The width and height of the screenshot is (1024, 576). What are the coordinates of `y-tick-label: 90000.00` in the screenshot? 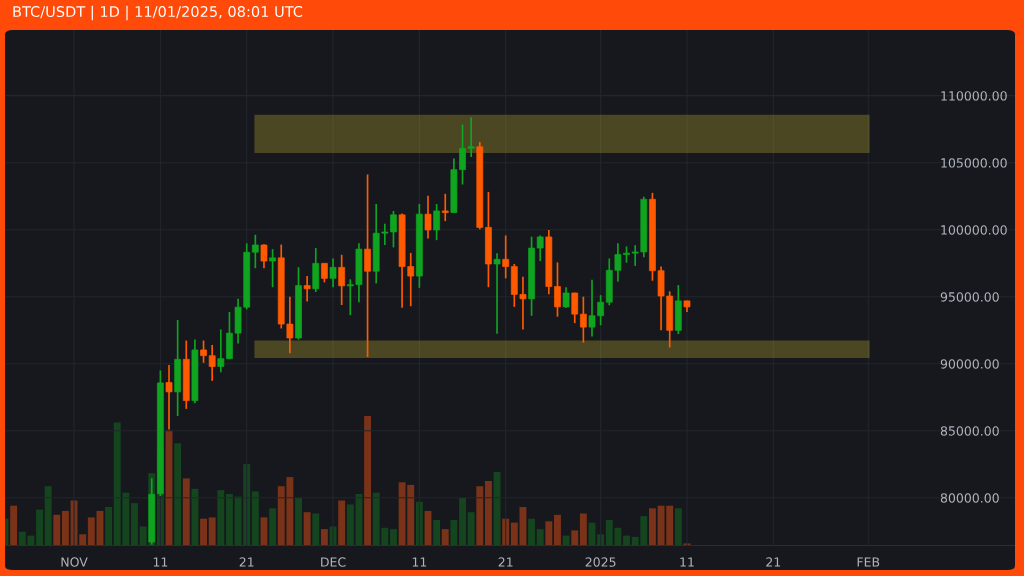 It's located at (969, 364).